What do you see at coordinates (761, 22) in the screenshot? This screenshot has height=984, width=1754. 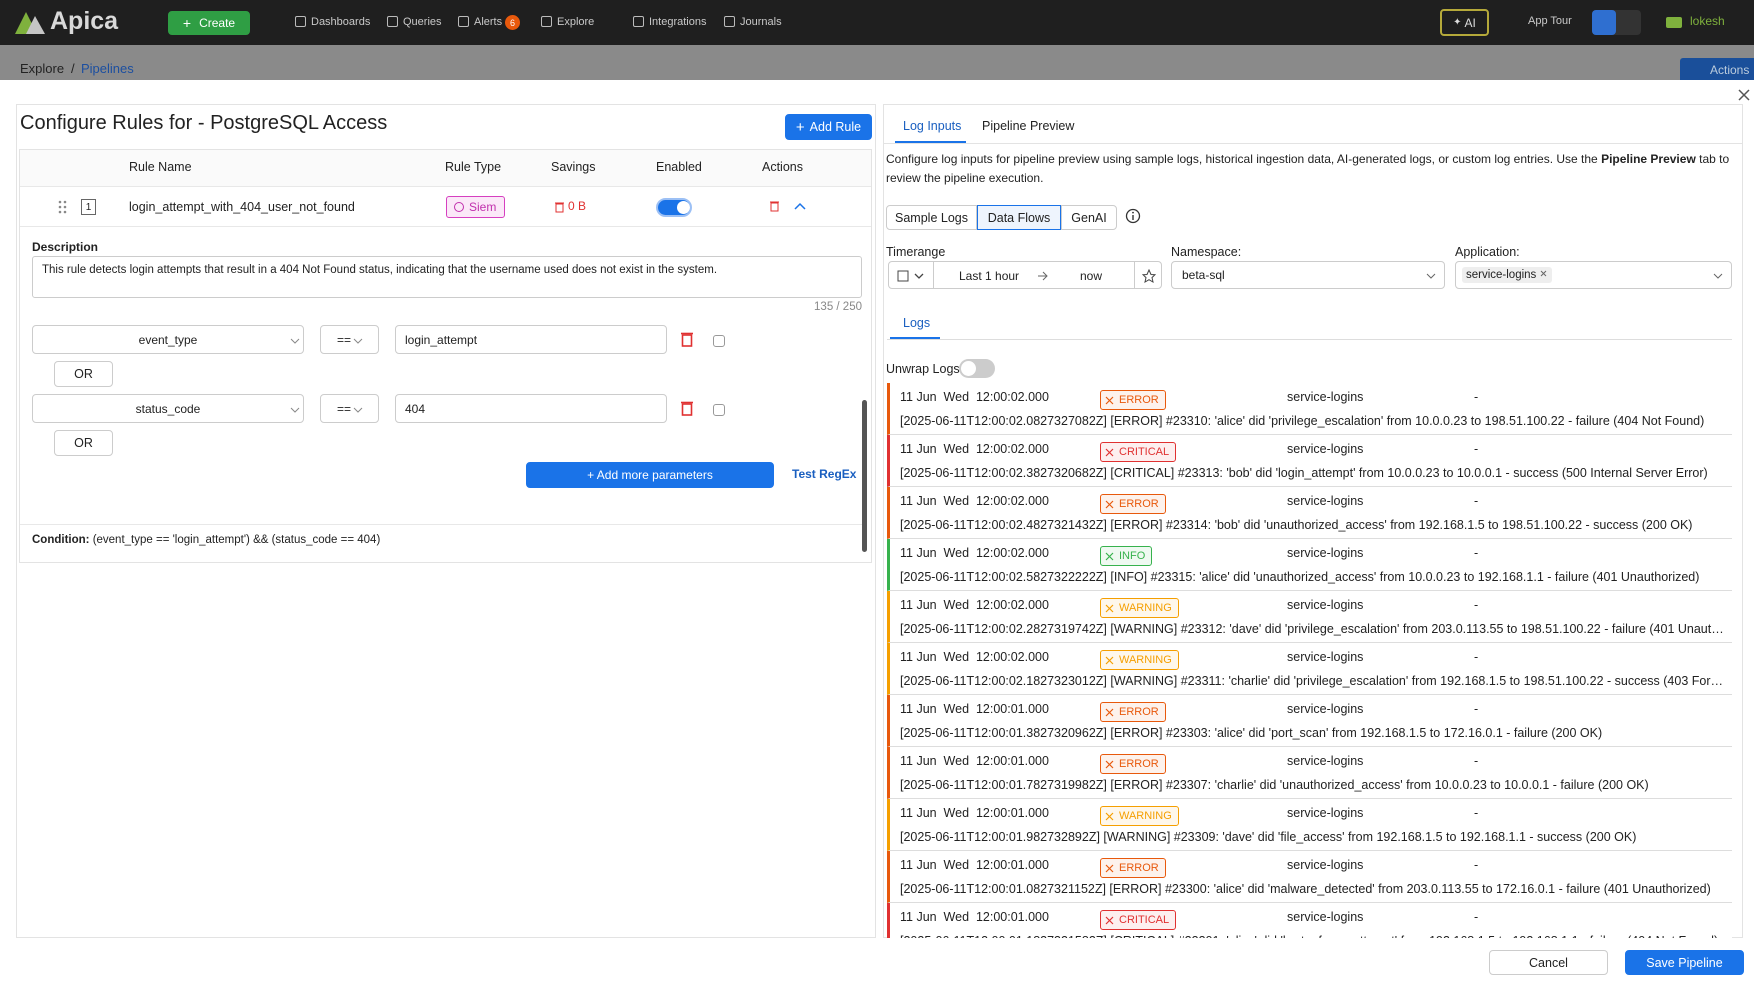 I see `nav-item: Journals` at bounding box center [761, 22].